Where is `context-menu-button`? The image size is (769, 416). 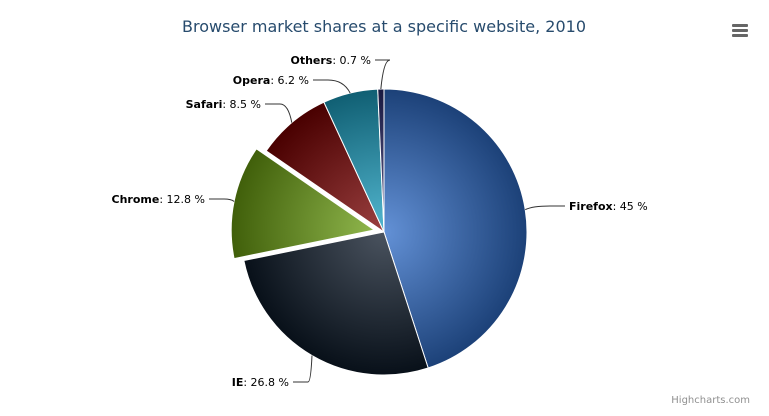 context-menu-button is located at coordinates (740, 31).